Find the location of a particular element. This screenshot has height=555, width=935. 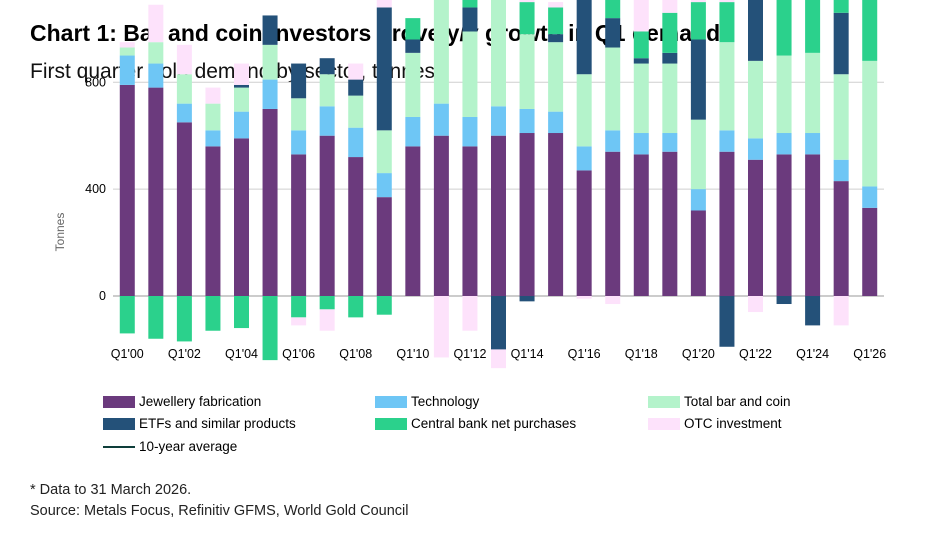

legend-item-central-bank: Central bank net purchases is located at coordinates (475, 423).